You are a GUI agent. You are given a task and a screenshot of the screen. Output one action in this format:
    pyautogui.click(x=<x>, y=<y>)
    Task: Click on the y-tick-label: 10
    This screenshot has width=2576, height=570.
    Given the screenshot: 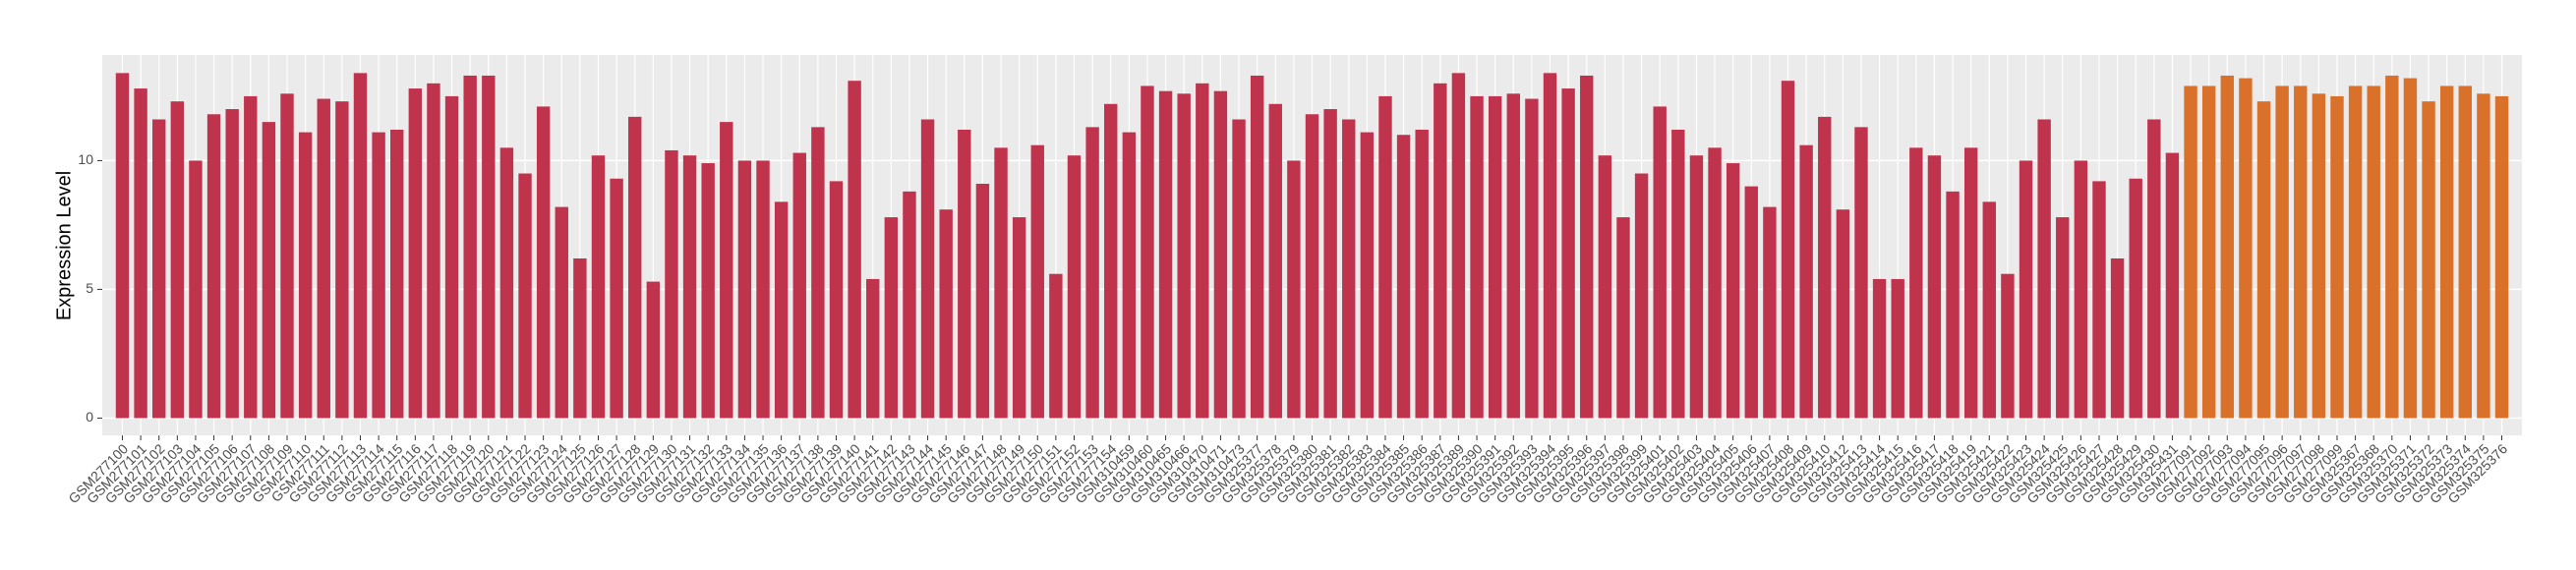 What is the action you would take?
    pyautogui.click(x=85, y=159)
    